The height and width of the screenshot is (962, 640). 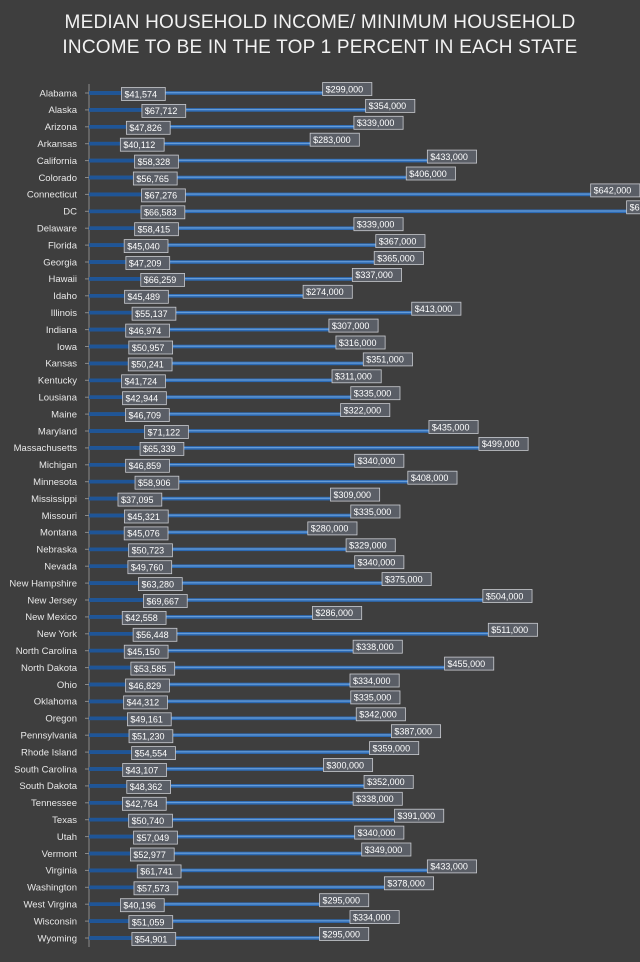 I want to click on top-1-percent-label-text: $365,000, so click(x=396, y=258).